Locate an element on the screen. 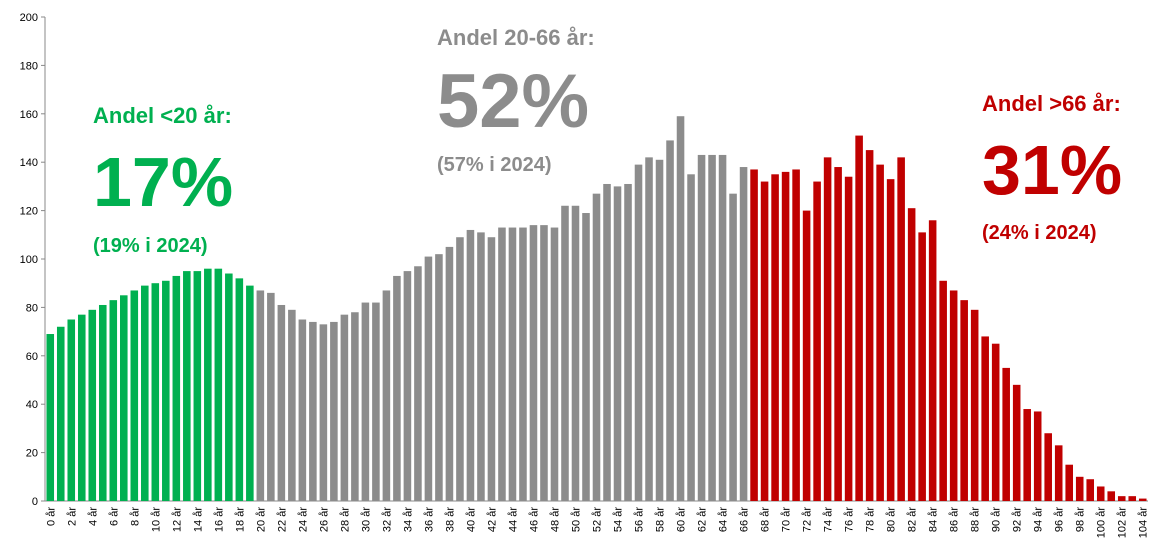  y-tick-label: 160 is located at coordinates (29, 115).